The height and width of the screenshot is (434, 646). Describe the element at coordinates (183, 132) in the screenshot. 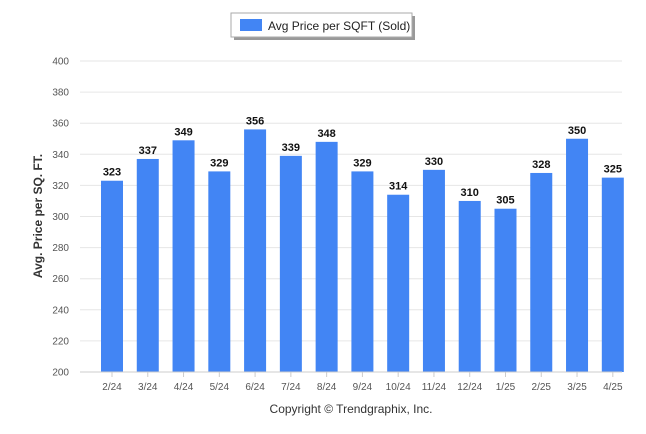

I see `data-label: 349` at that location.